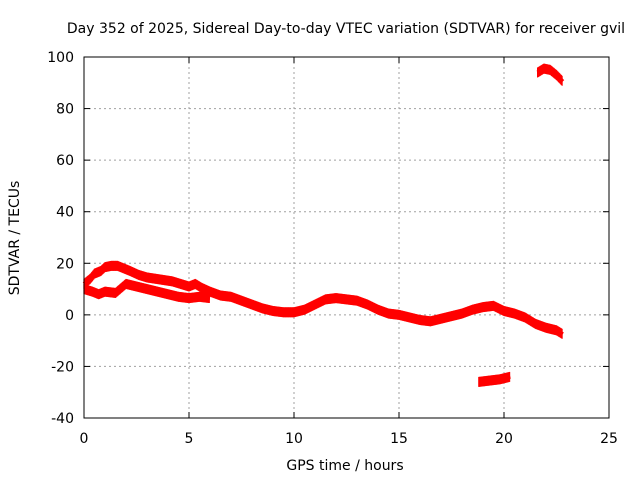  What do you see at coordinates (69, 316) in the screenshot?
I see `y-tick-label: 0` at bounding box center [69, 316].